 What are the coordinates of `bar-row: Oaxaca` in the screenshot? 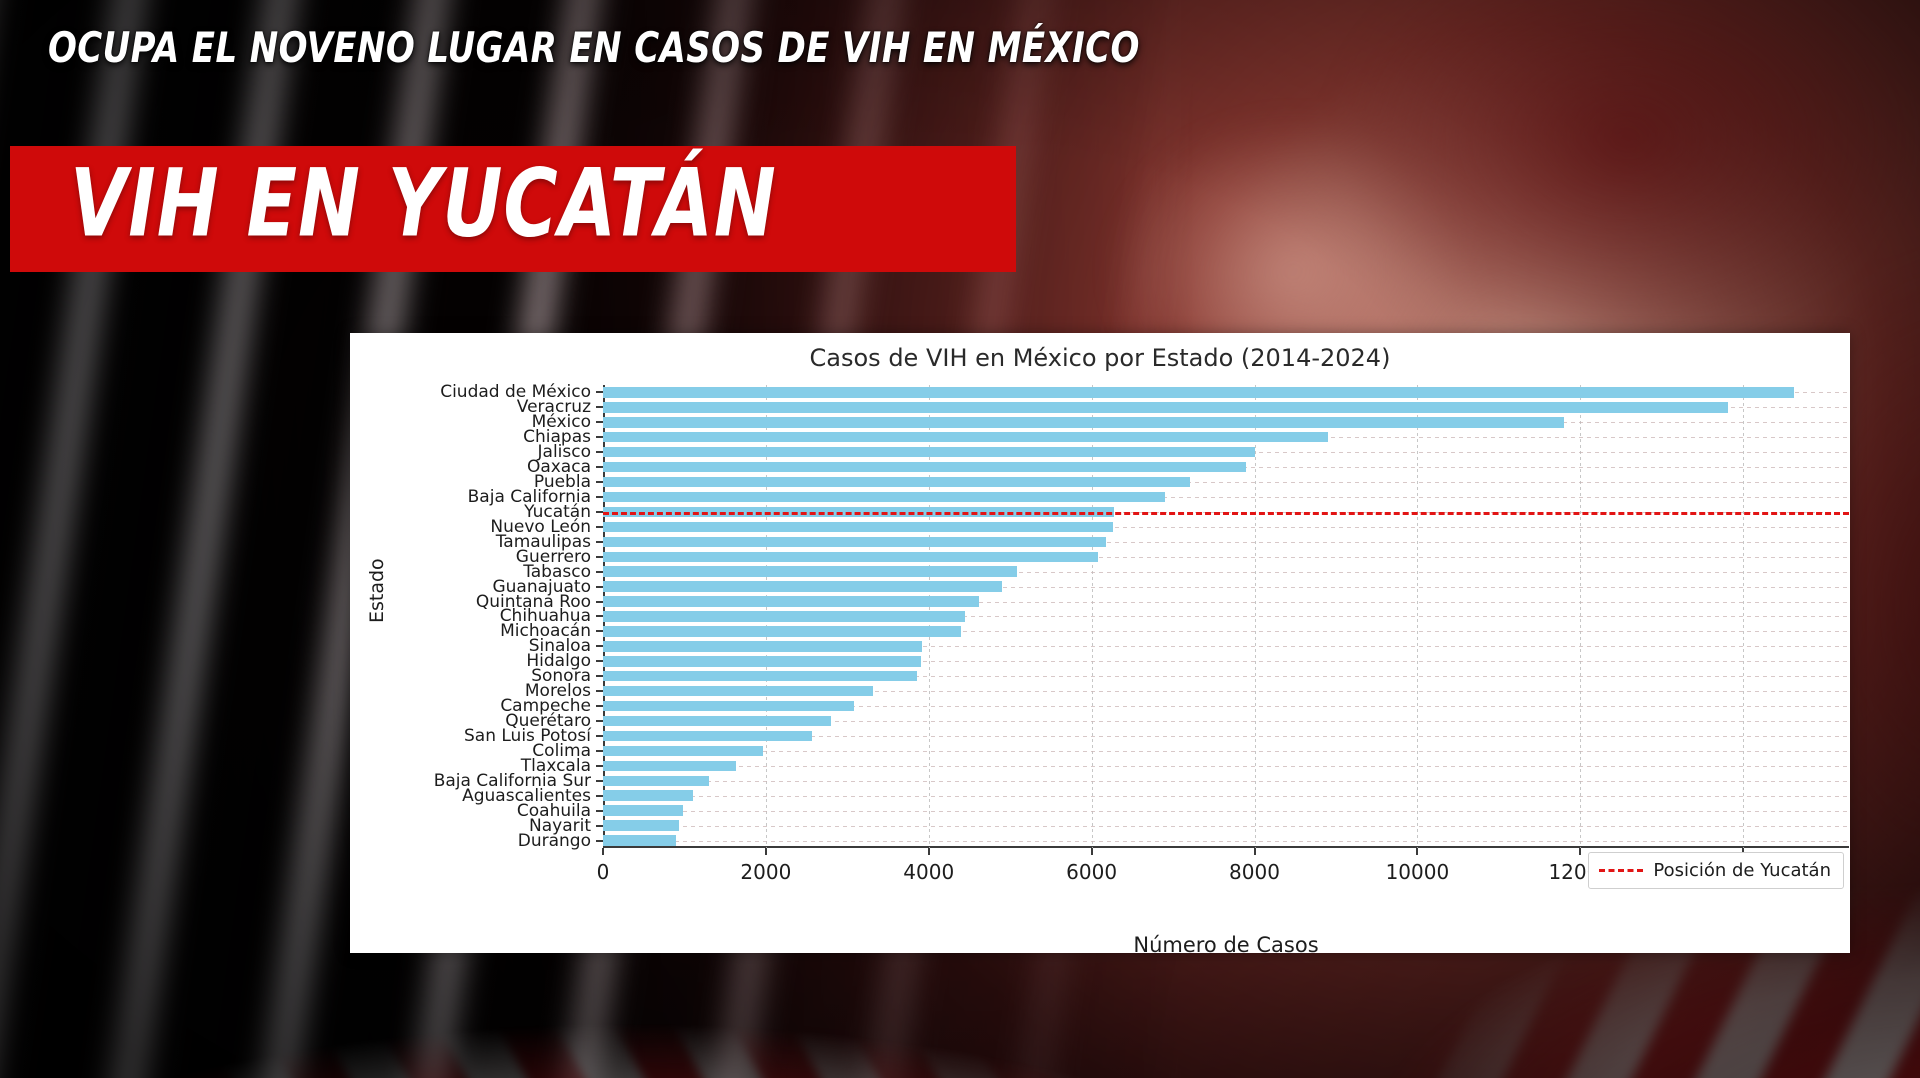 It's located at (1188, 467).